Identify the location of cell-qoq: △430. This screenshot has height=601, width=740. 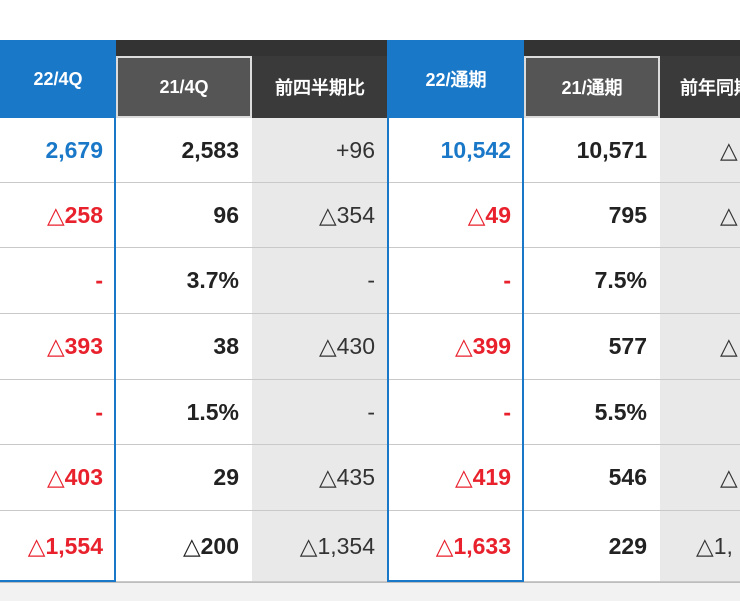
(320, 346).